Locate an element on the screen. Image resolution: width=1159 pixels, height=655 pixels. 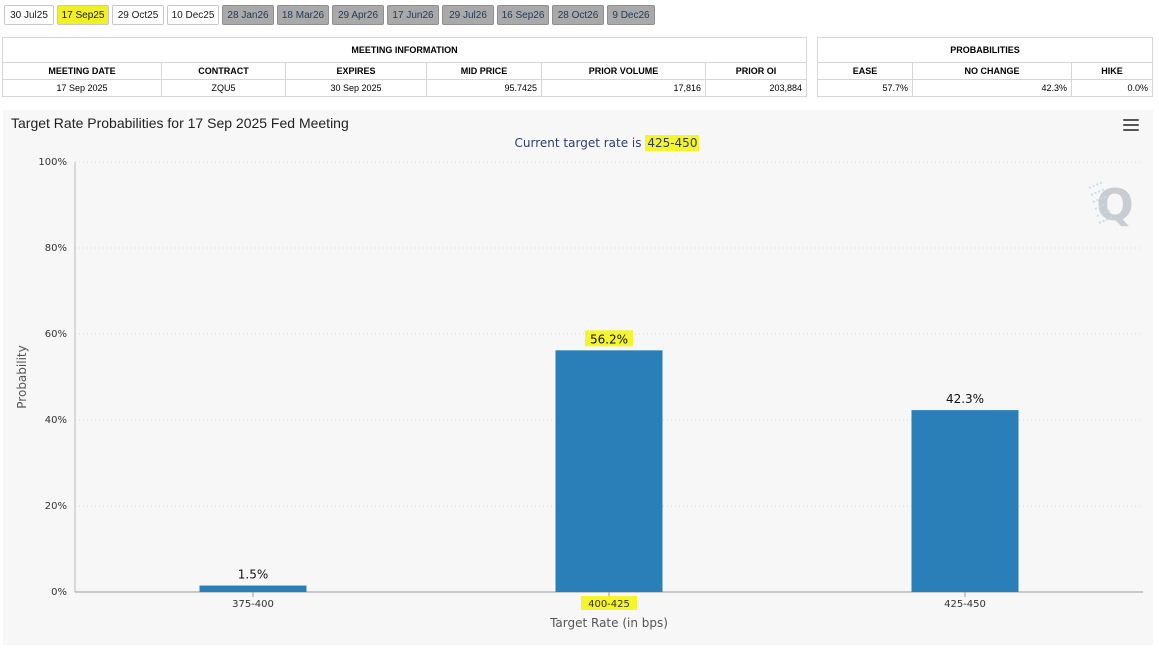
y-tick-label: 100% is located at coordinates (52, 162).